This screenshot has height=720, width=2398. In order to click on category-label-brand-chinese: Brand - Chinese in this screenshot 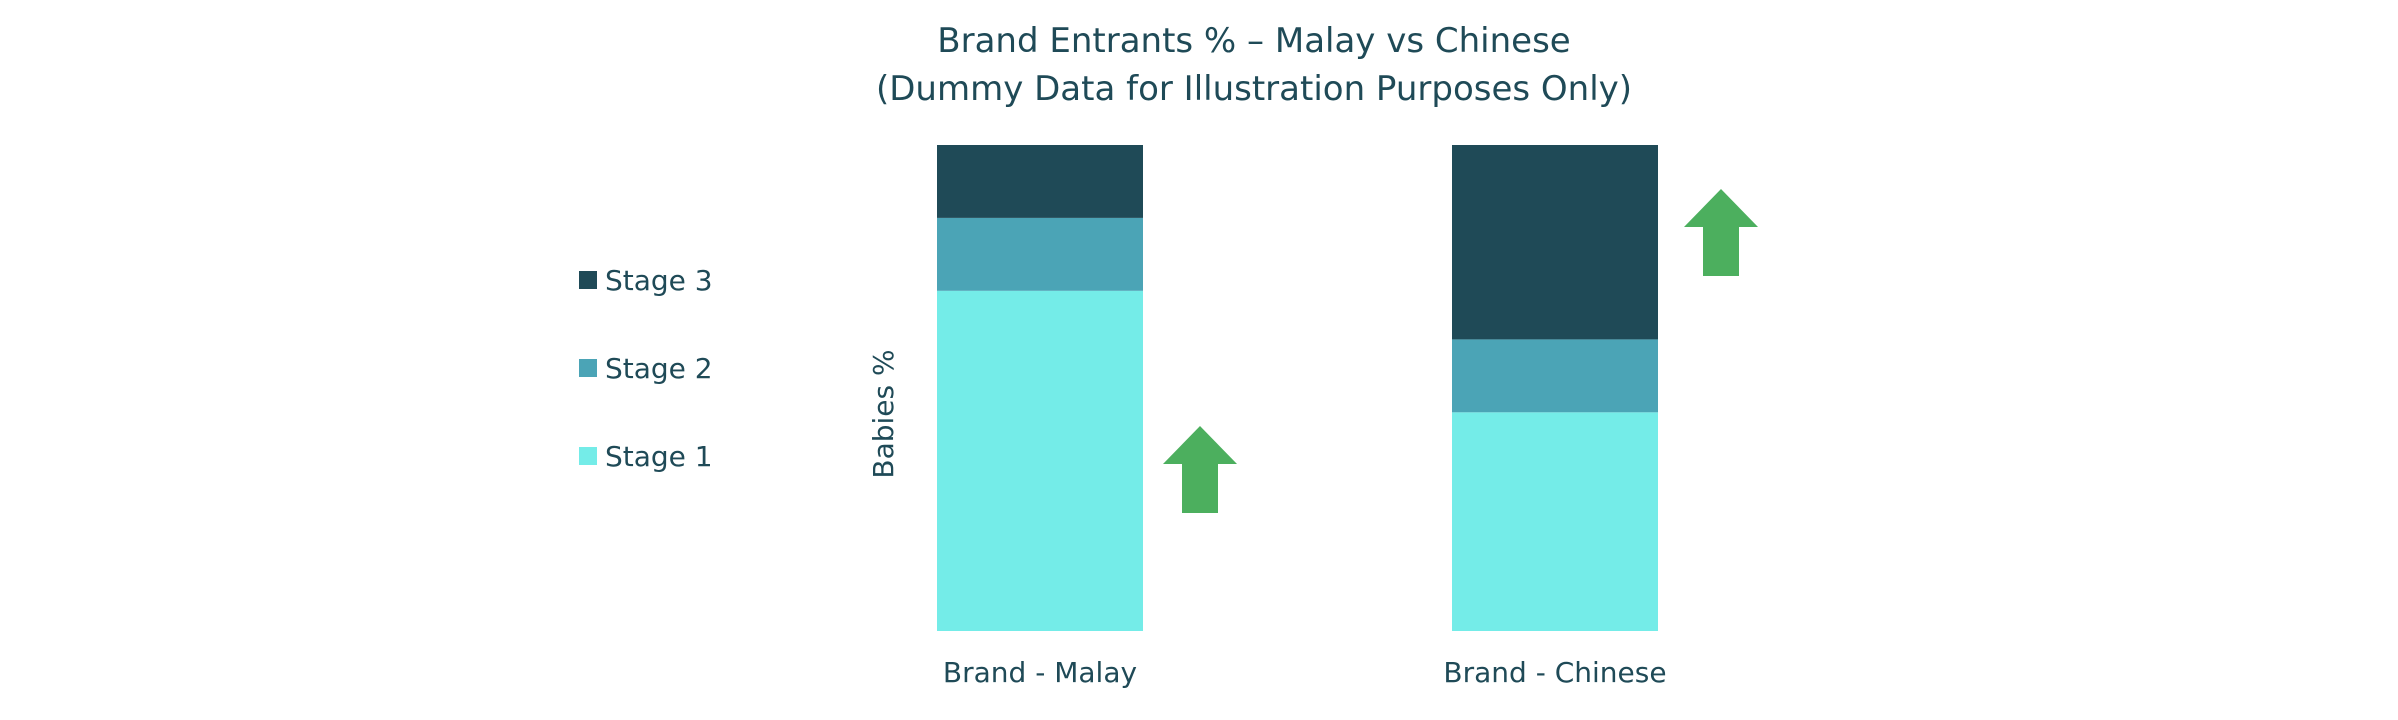, I will do `click(1554, 672)`.